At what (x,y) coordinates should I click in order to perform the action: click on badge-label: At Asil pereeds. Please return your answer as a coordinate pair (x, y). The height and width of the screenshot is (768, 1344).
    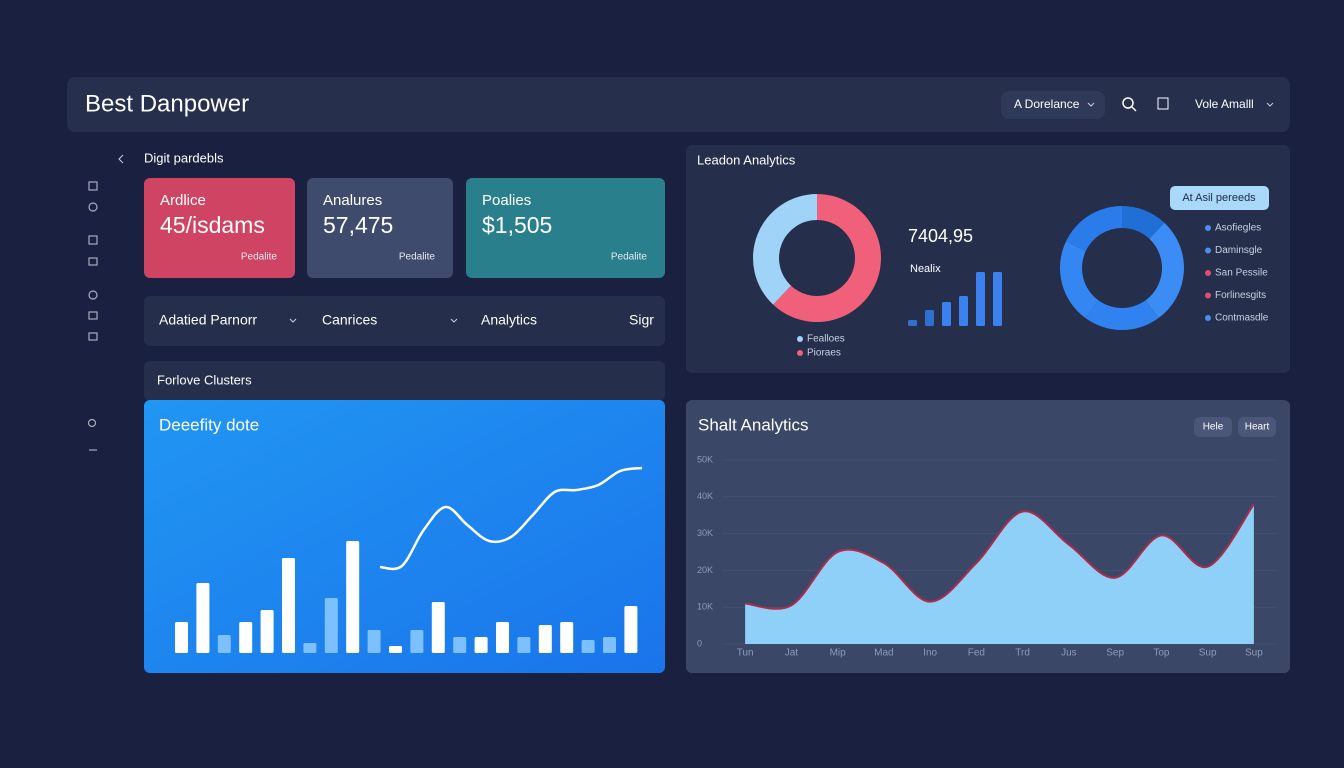
    Looking at the image, I should click on (1219, 198).